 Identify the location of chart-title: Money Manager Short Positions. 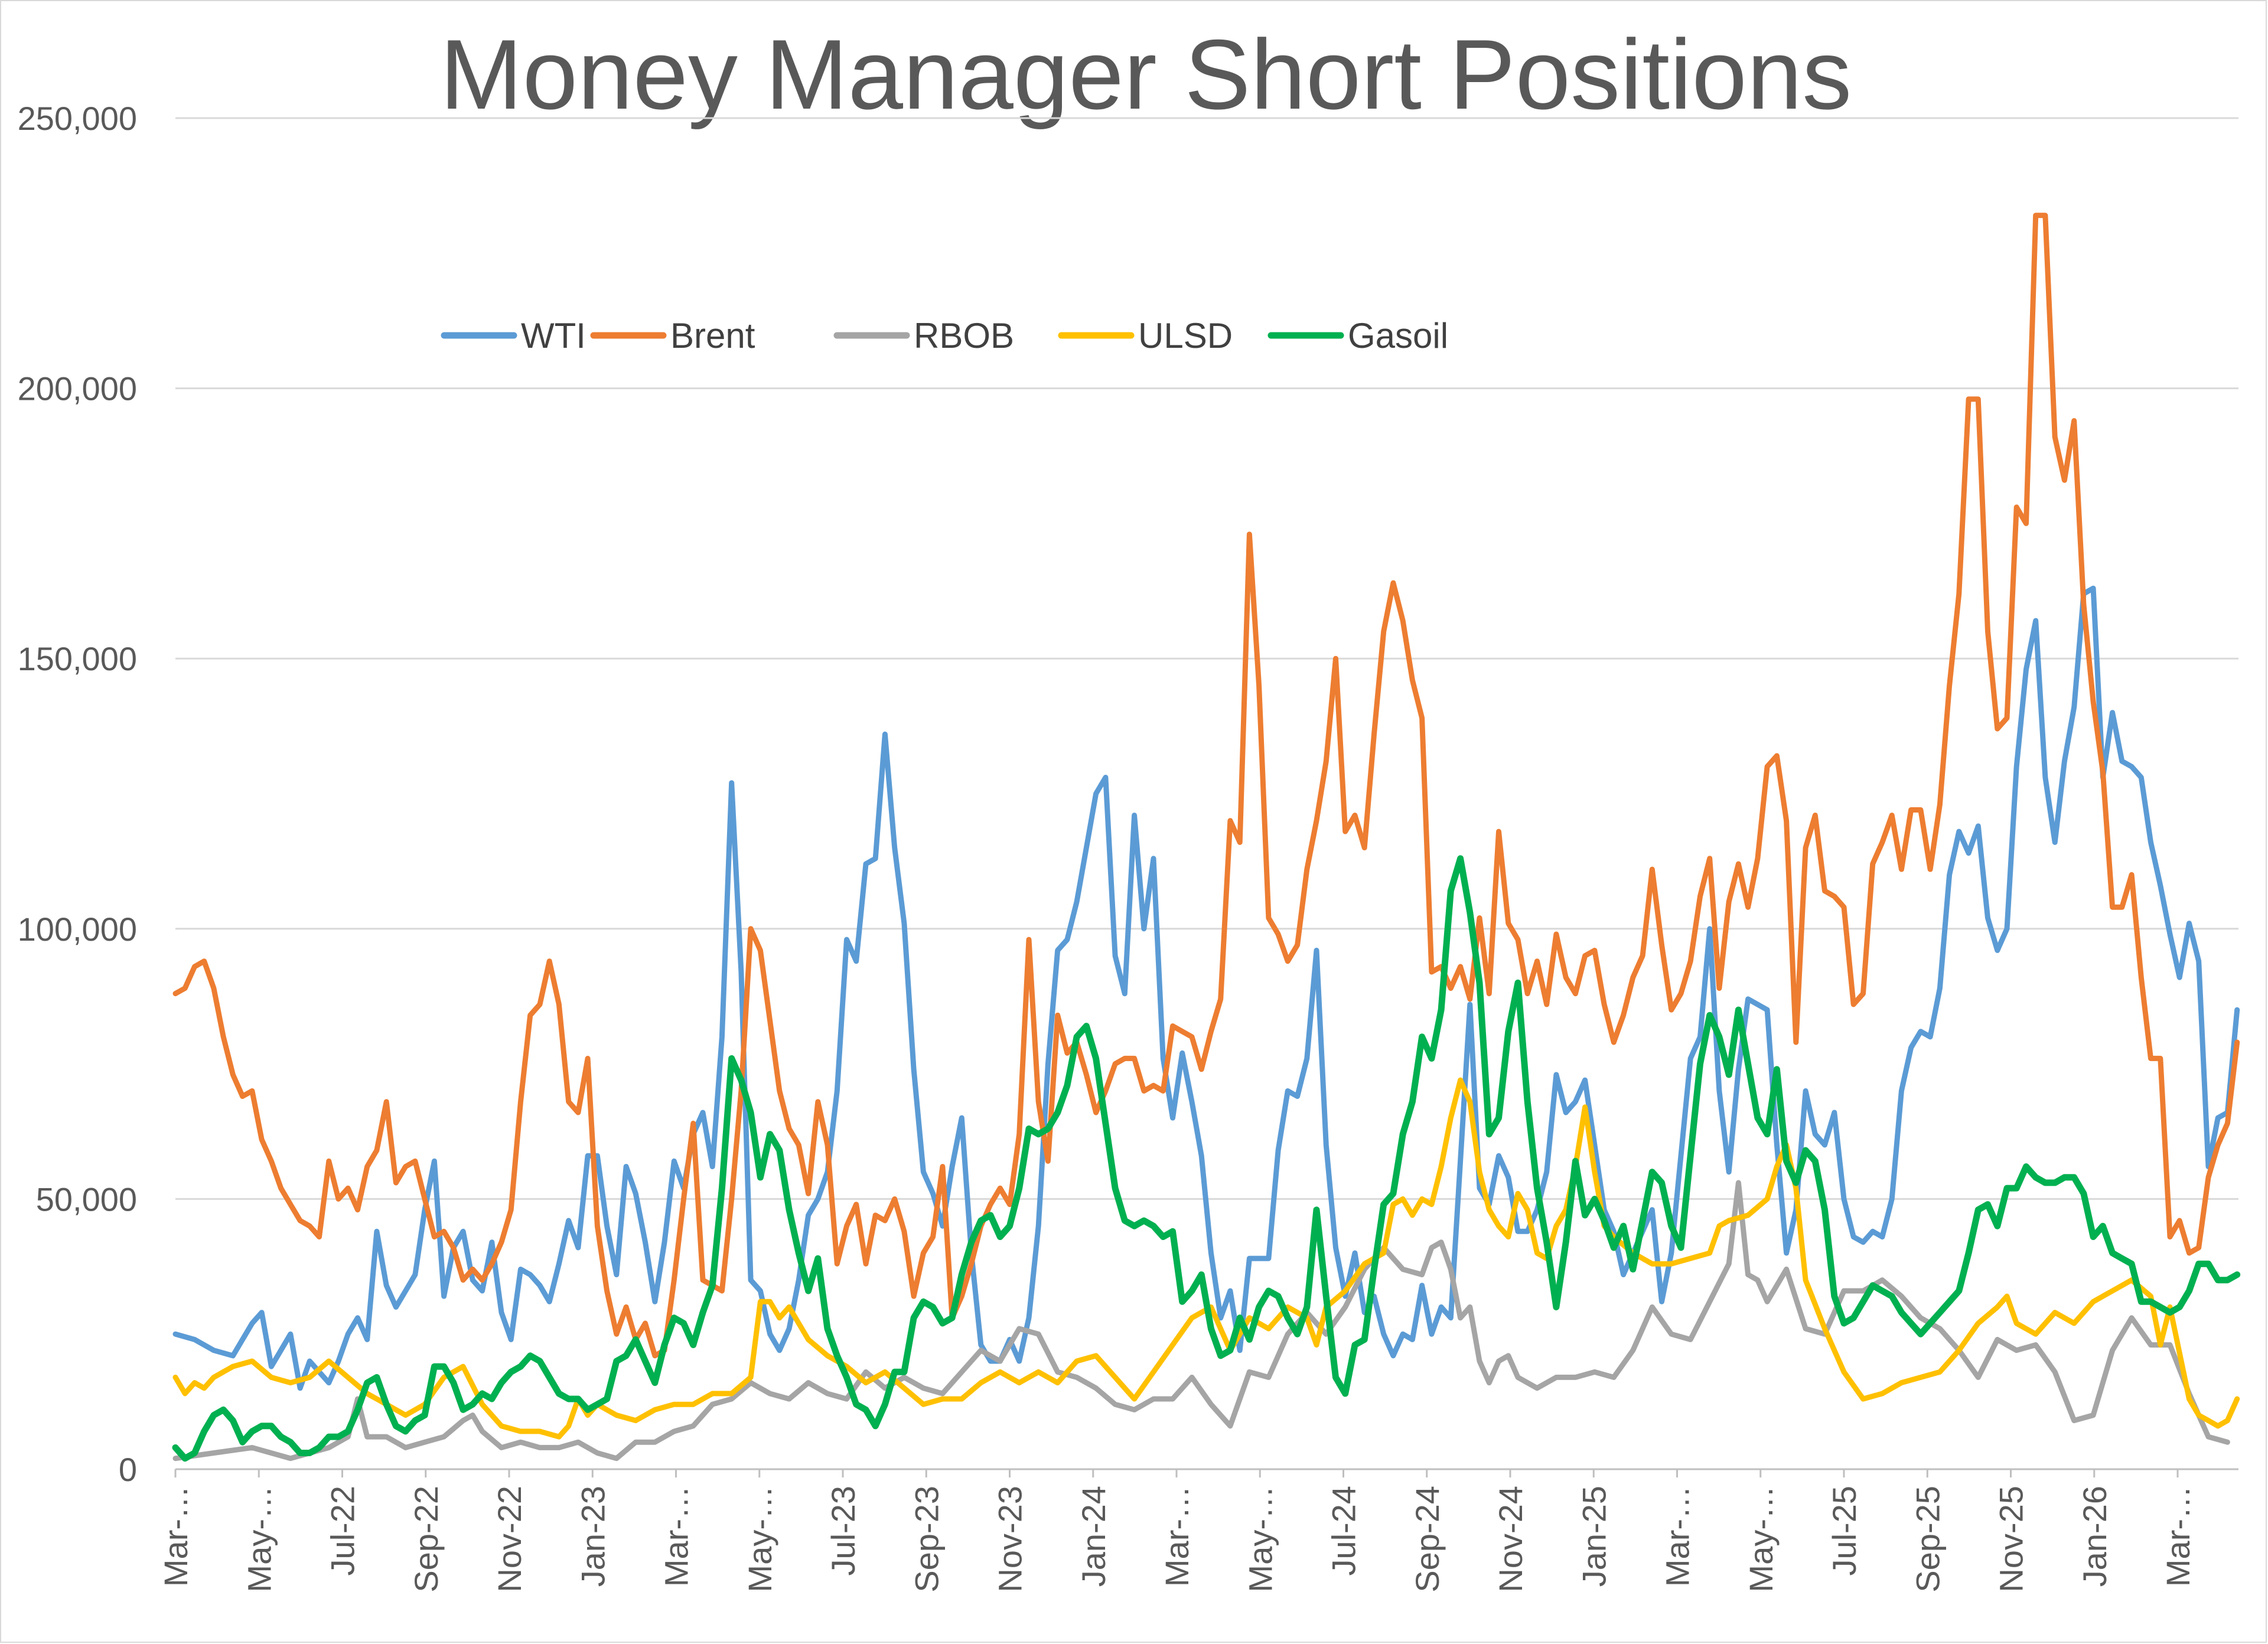
(1146, 74).